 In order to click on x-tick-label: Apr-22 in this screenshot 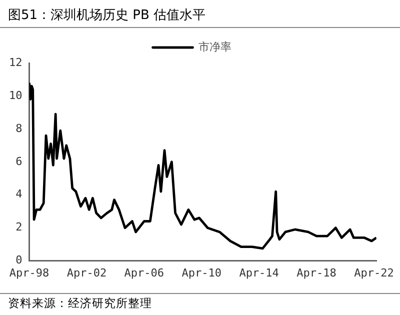, I will do `click(374, 273)`.